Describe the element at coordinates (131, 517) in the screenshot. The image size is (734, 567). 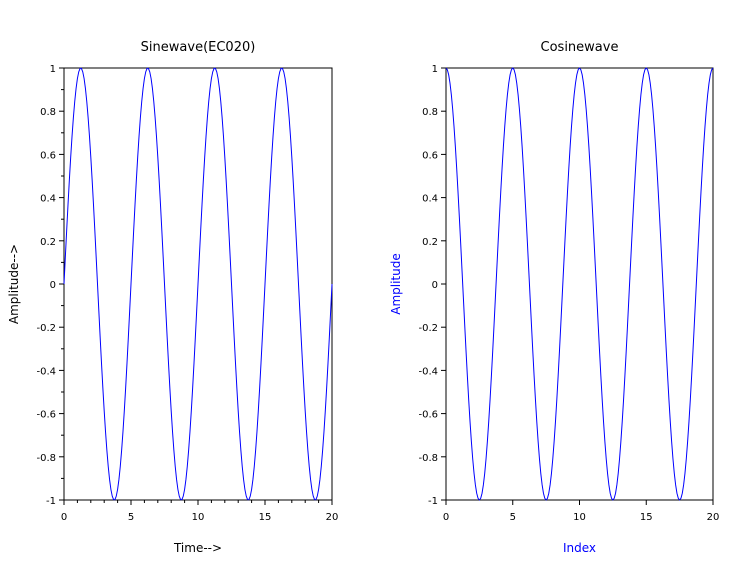
I see `sine-plot-x-tick-label: 5` at that location.